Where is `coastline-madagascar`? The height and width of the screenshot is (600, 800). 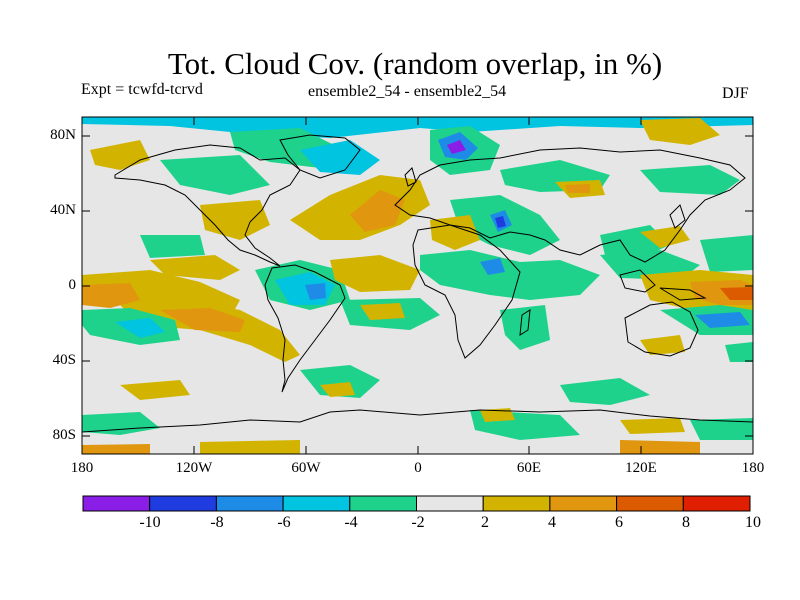 coastline-madagascar is located at coordinates (525, 322).